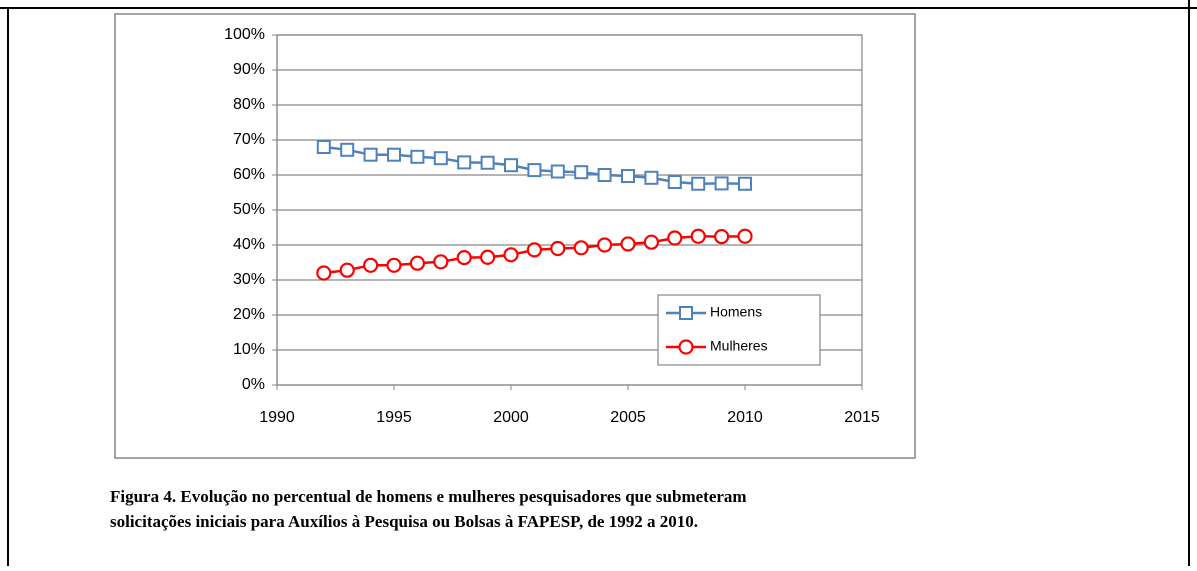 The width and height of the screenshot is (1197, 571). I want to click on y-tick-label: 90%, so click(249, 69).